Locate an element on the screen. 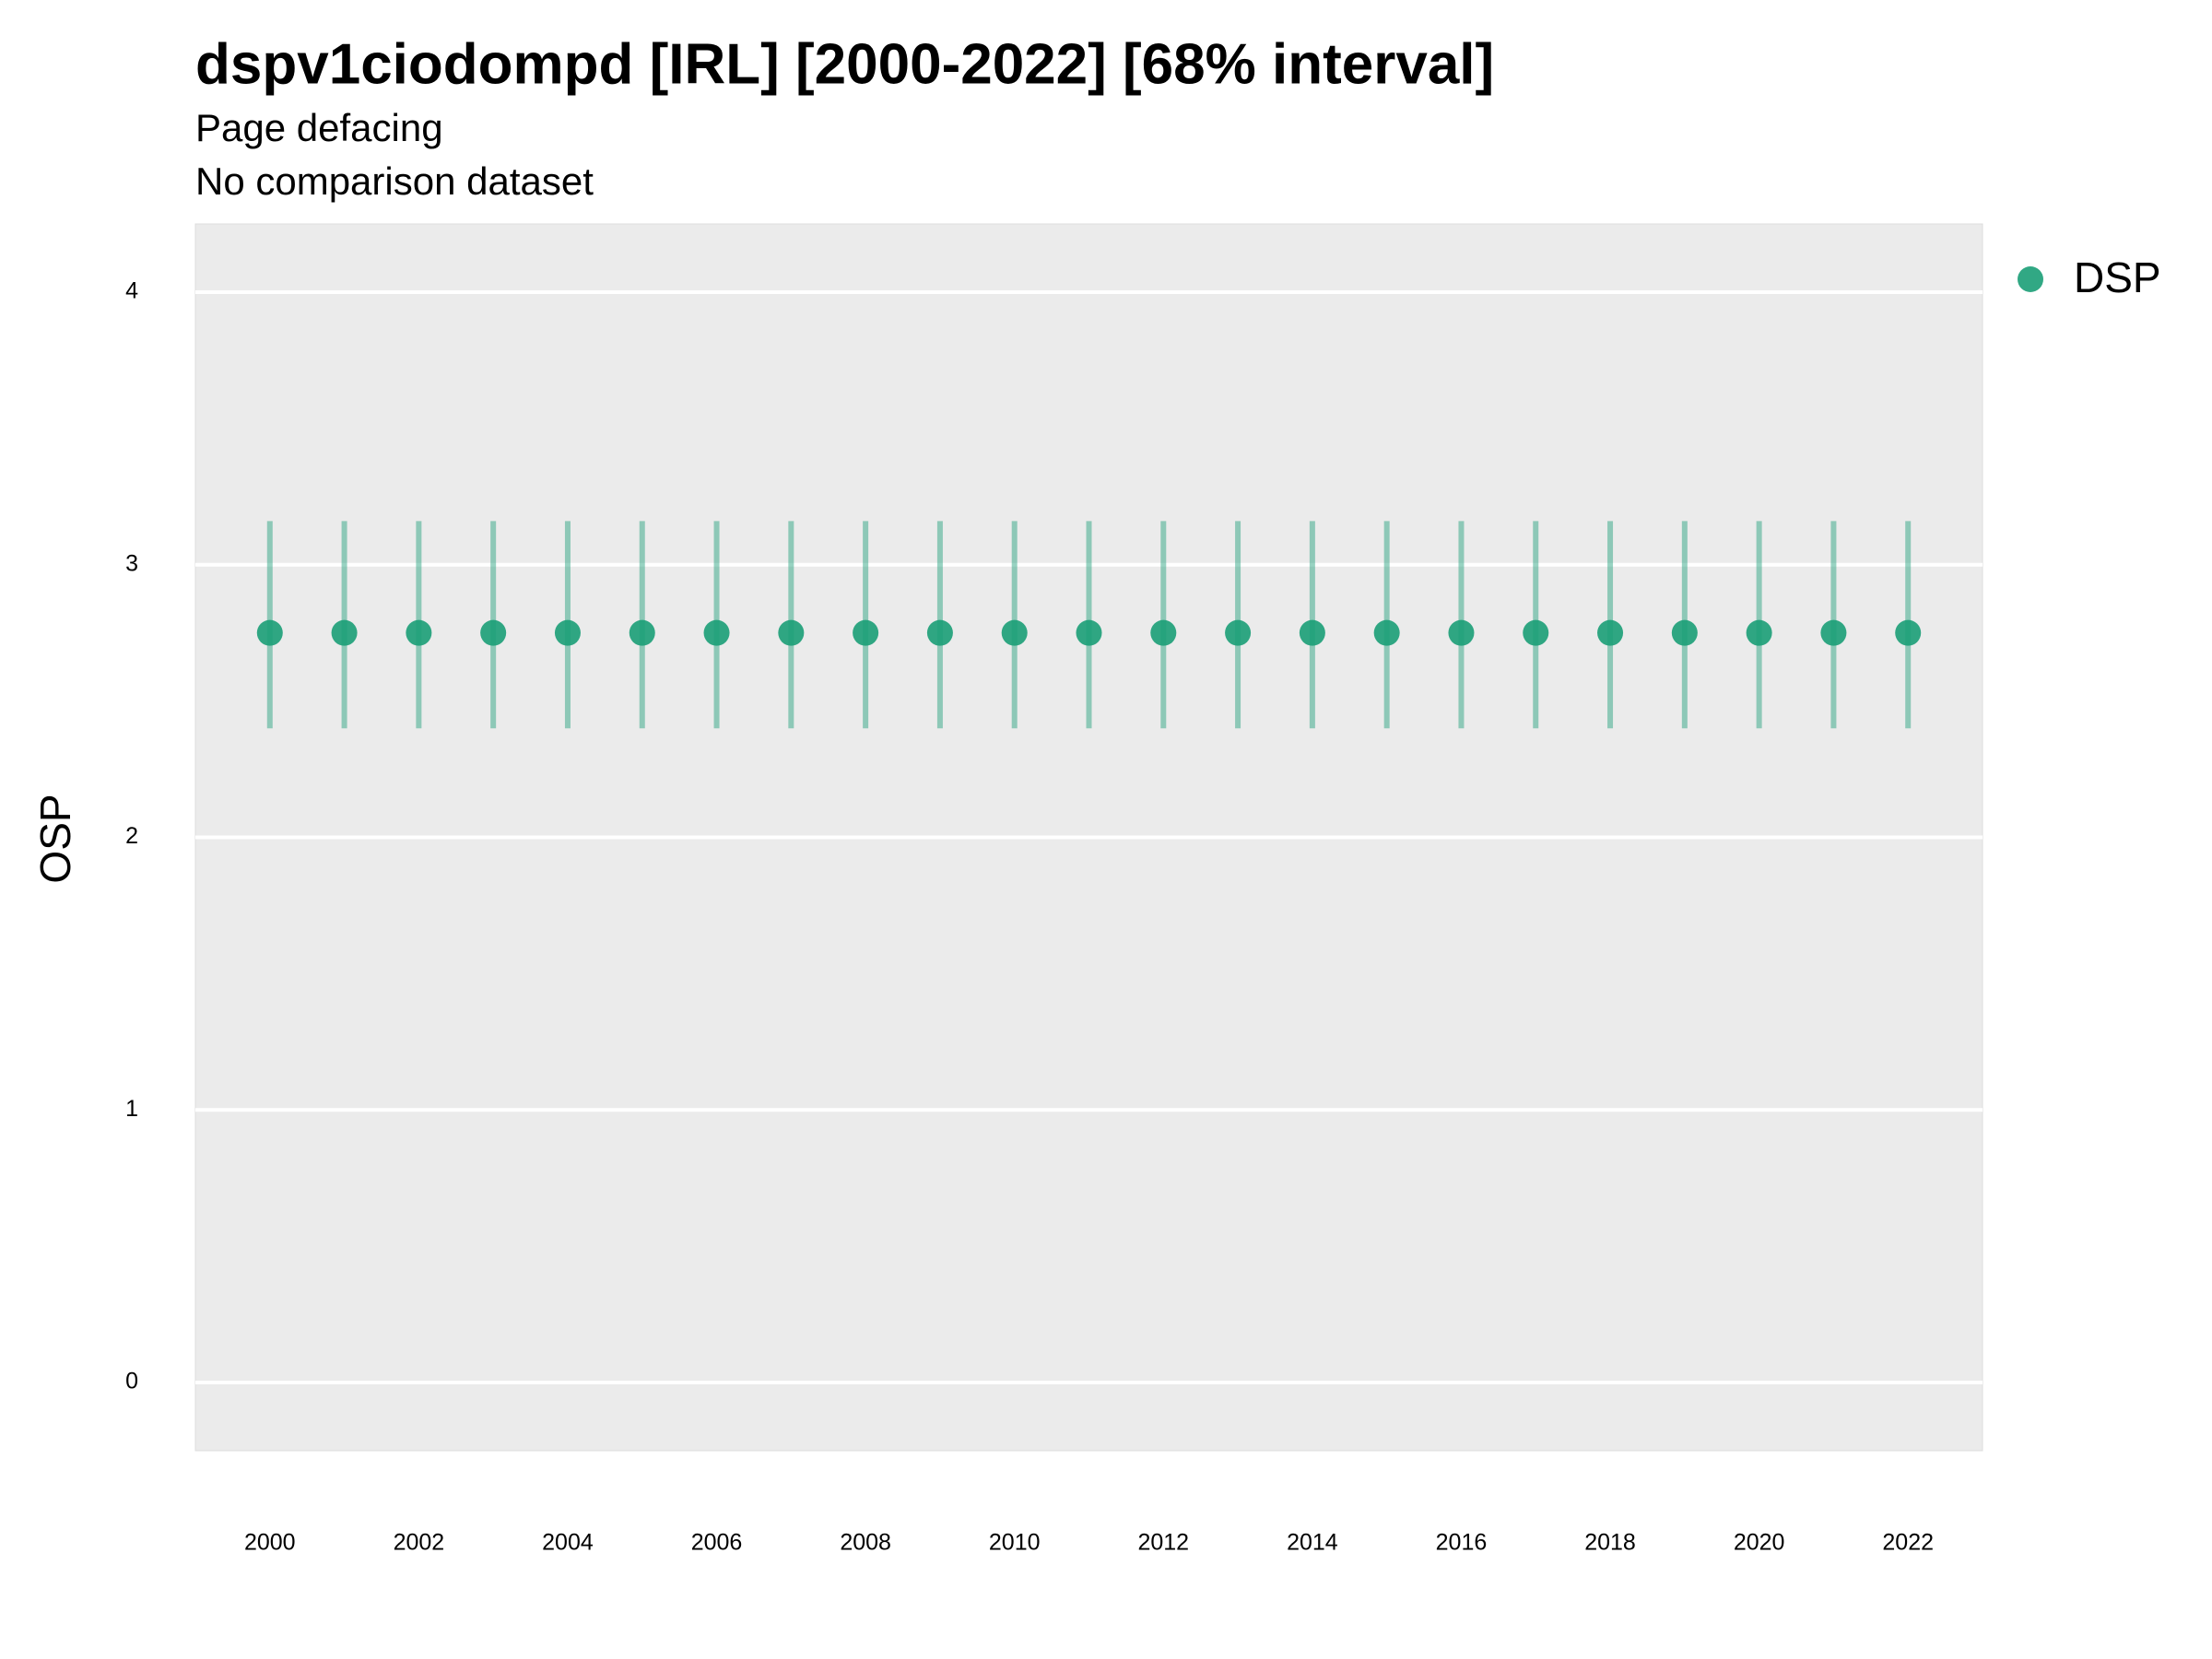 This screenshot has width=2212, height=1659. y-tick-label: 3 is located at coordinates (131, 563).